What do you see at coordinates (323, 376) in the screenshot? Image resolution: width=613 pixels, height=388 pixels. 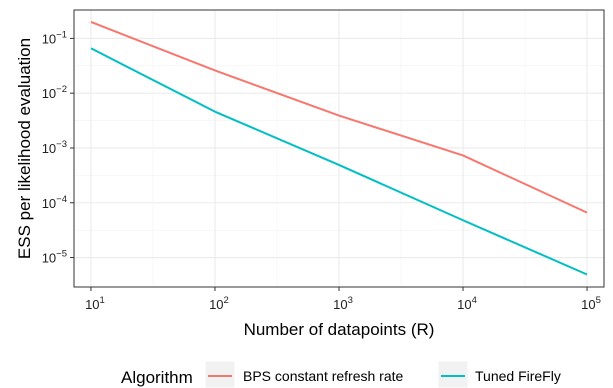 I see `legend-label-1: BPS constant refresh rate` at bounding box center [323, 376].